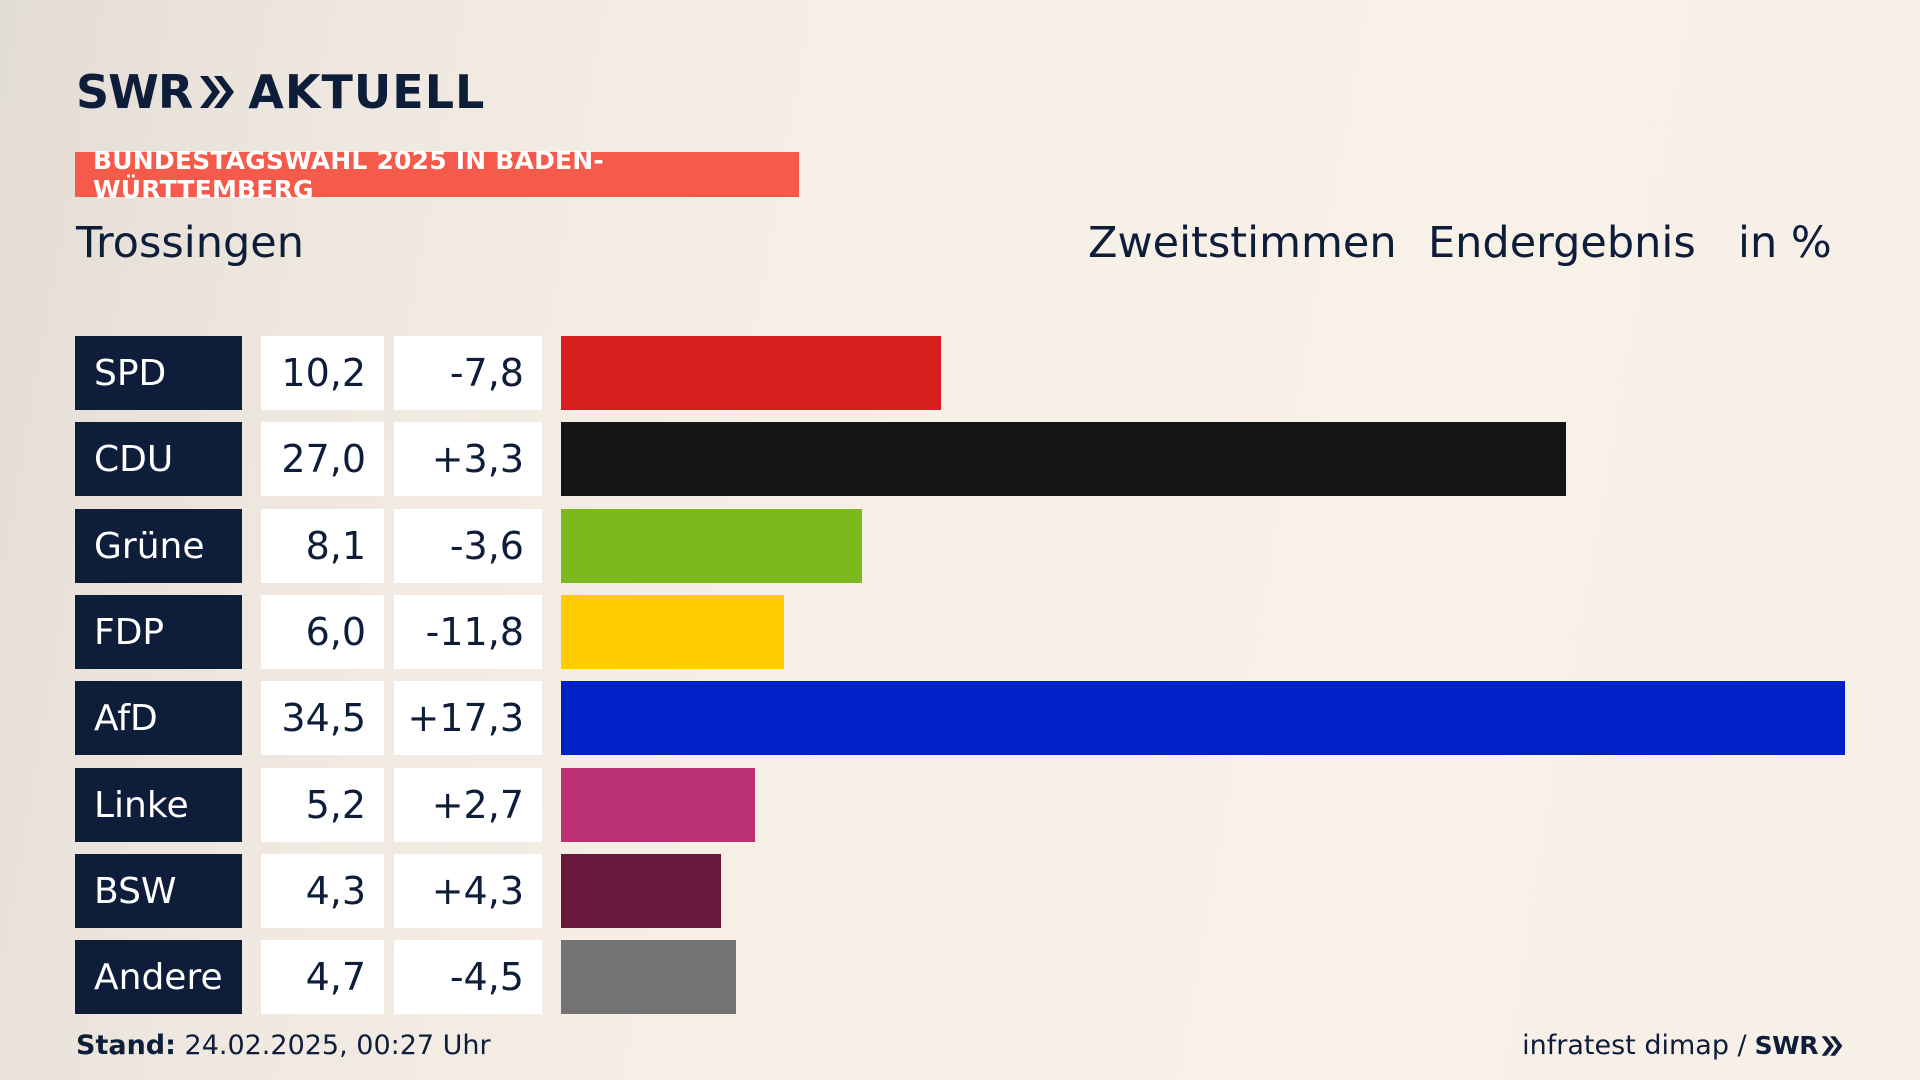  I want to click on party-label: Andere, so click(158, 977).